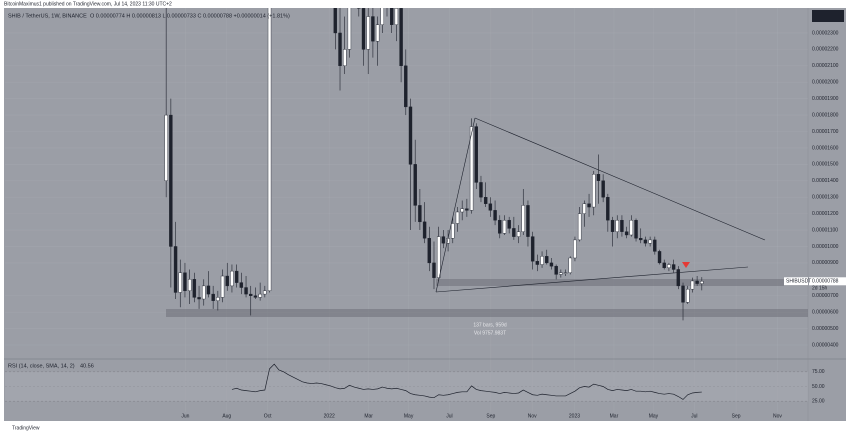 The width and height of the screenshot is (850, 434). Describe the element at coordinates (825, 181) in the screenshot. I see `y-tick-label: 0.00001400` at that location.